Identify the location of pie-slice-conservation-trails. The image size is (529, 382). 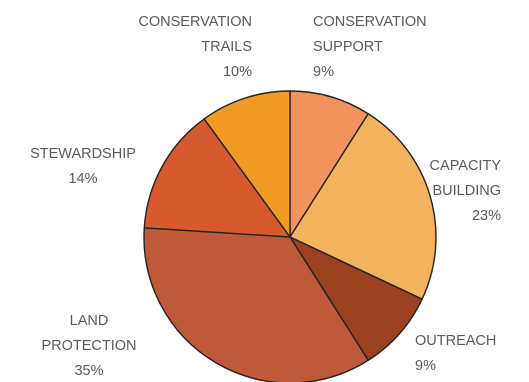
(247, 164).